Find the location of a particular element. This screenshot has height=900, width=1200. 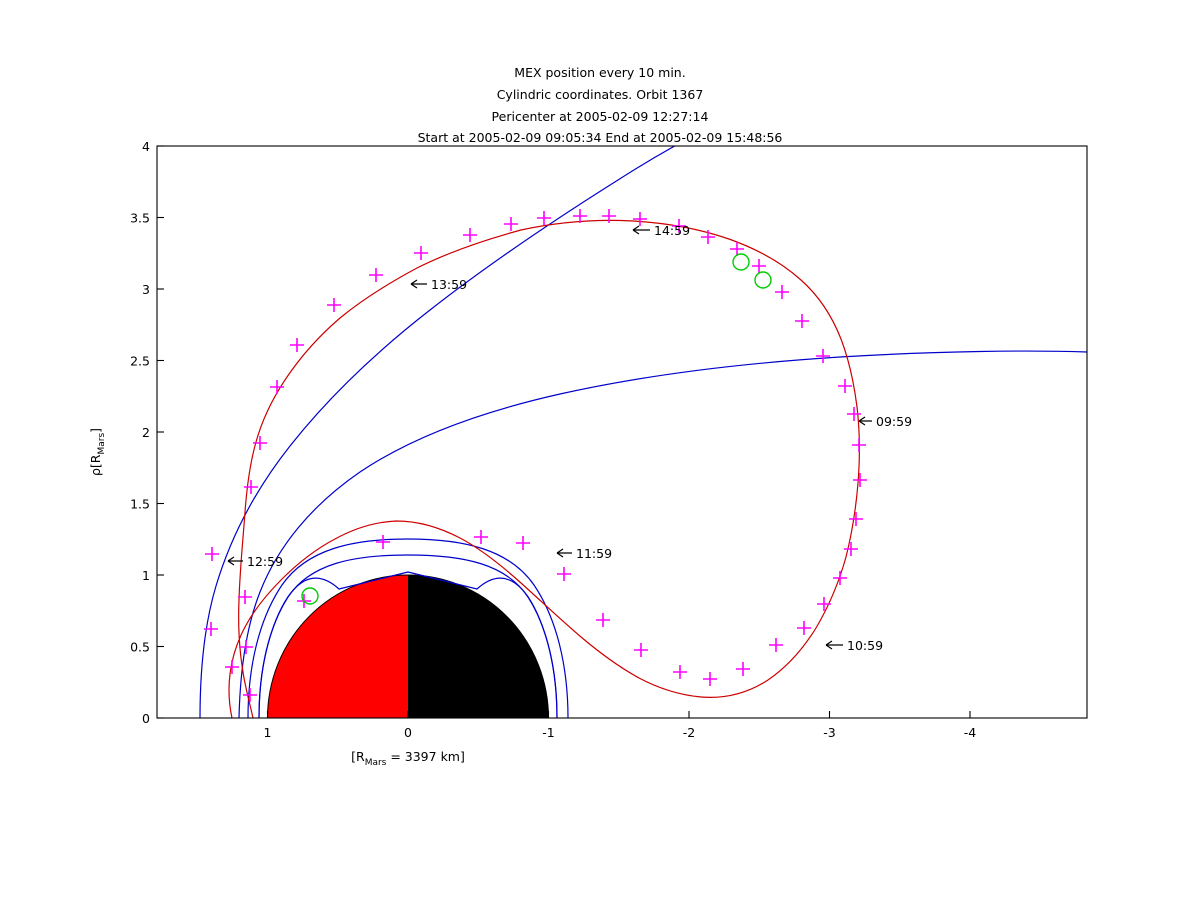

x-axis-title: [RMars = 3397 km] is located at coordinates (408, 758).